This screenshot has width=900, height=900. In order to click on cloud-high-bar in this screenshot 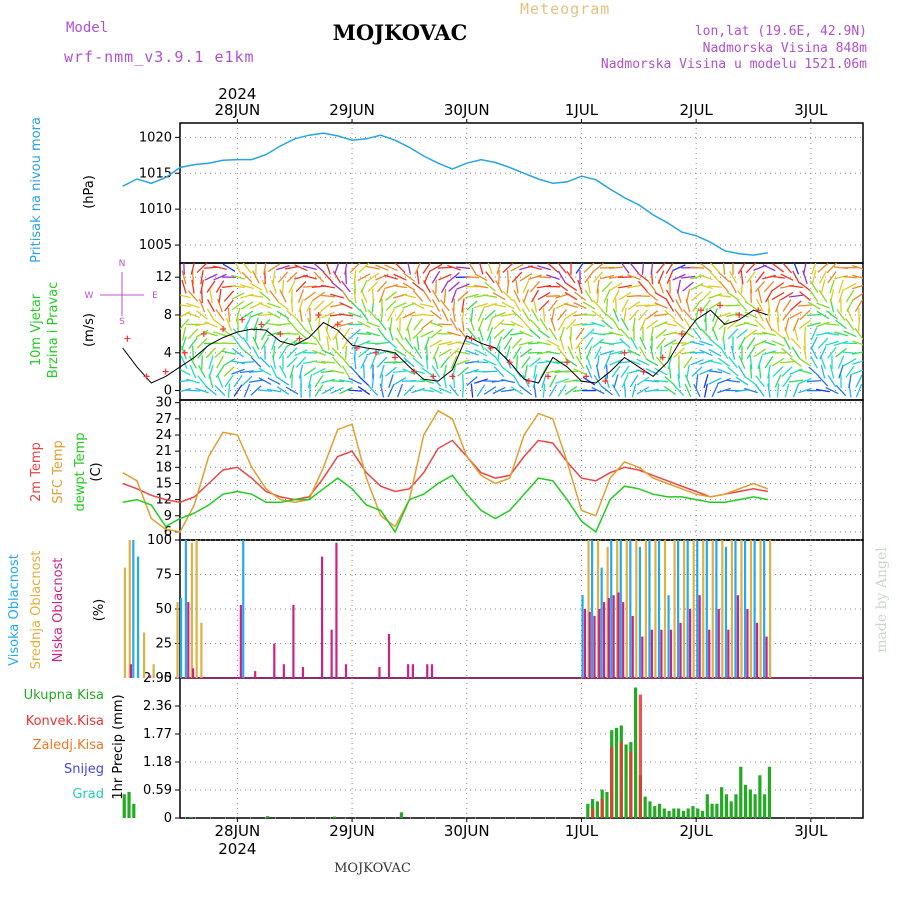, I will do `click(243, 609)`.